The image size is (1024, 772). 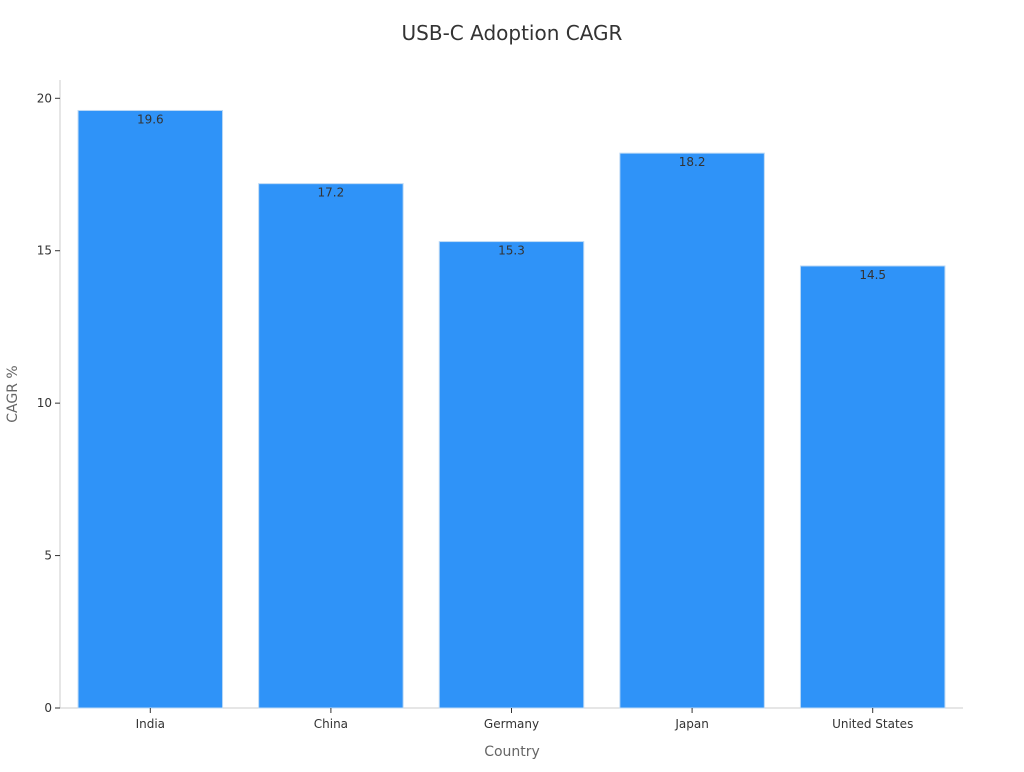 I want to click on y-tick-label: 0, so click(x=48, y=708).